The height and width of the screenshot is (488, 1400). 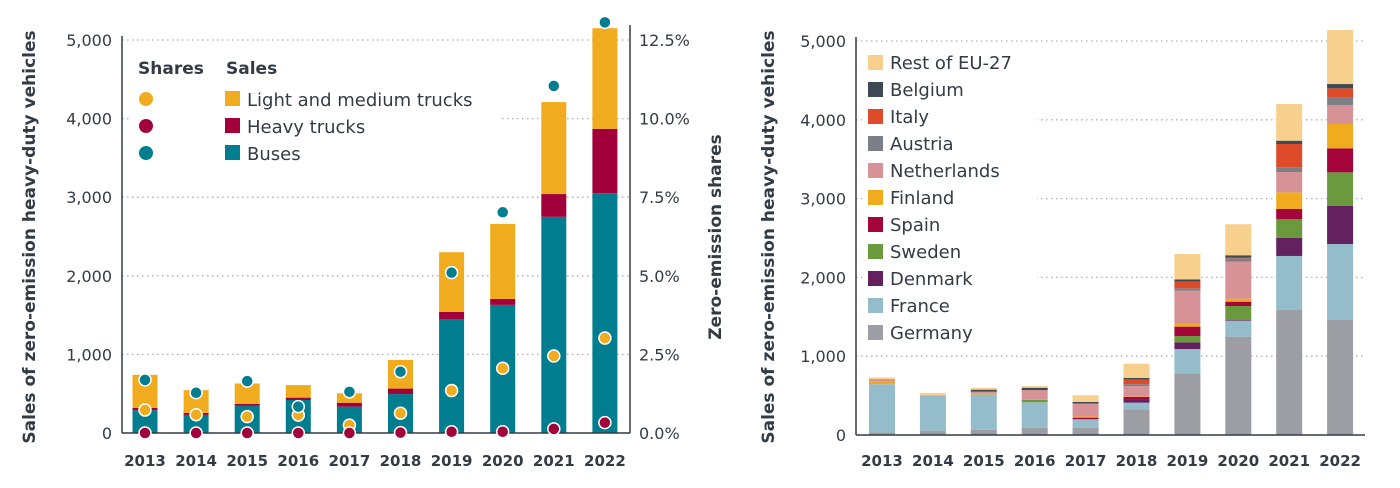 I want to click on bar-segment-sweden, so click(x=1289, y=228).